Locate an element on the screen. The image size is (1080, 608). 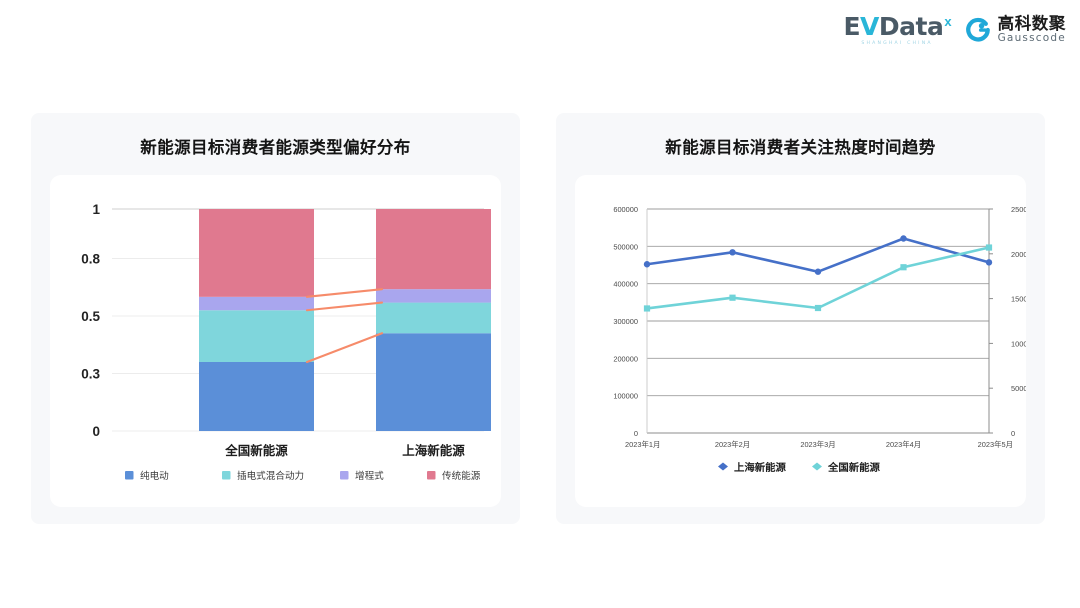
legend-item: 全国新能源 is located at coordinates (846, 467).